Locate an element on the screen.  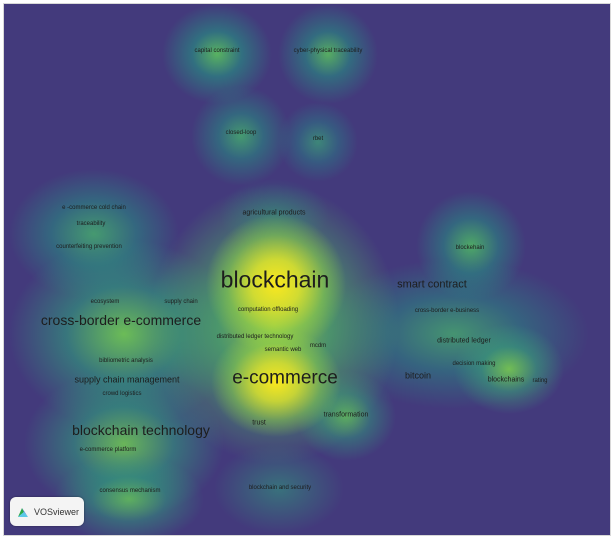
term-smart-contract: smart contract is located at coordinates (432, 284).